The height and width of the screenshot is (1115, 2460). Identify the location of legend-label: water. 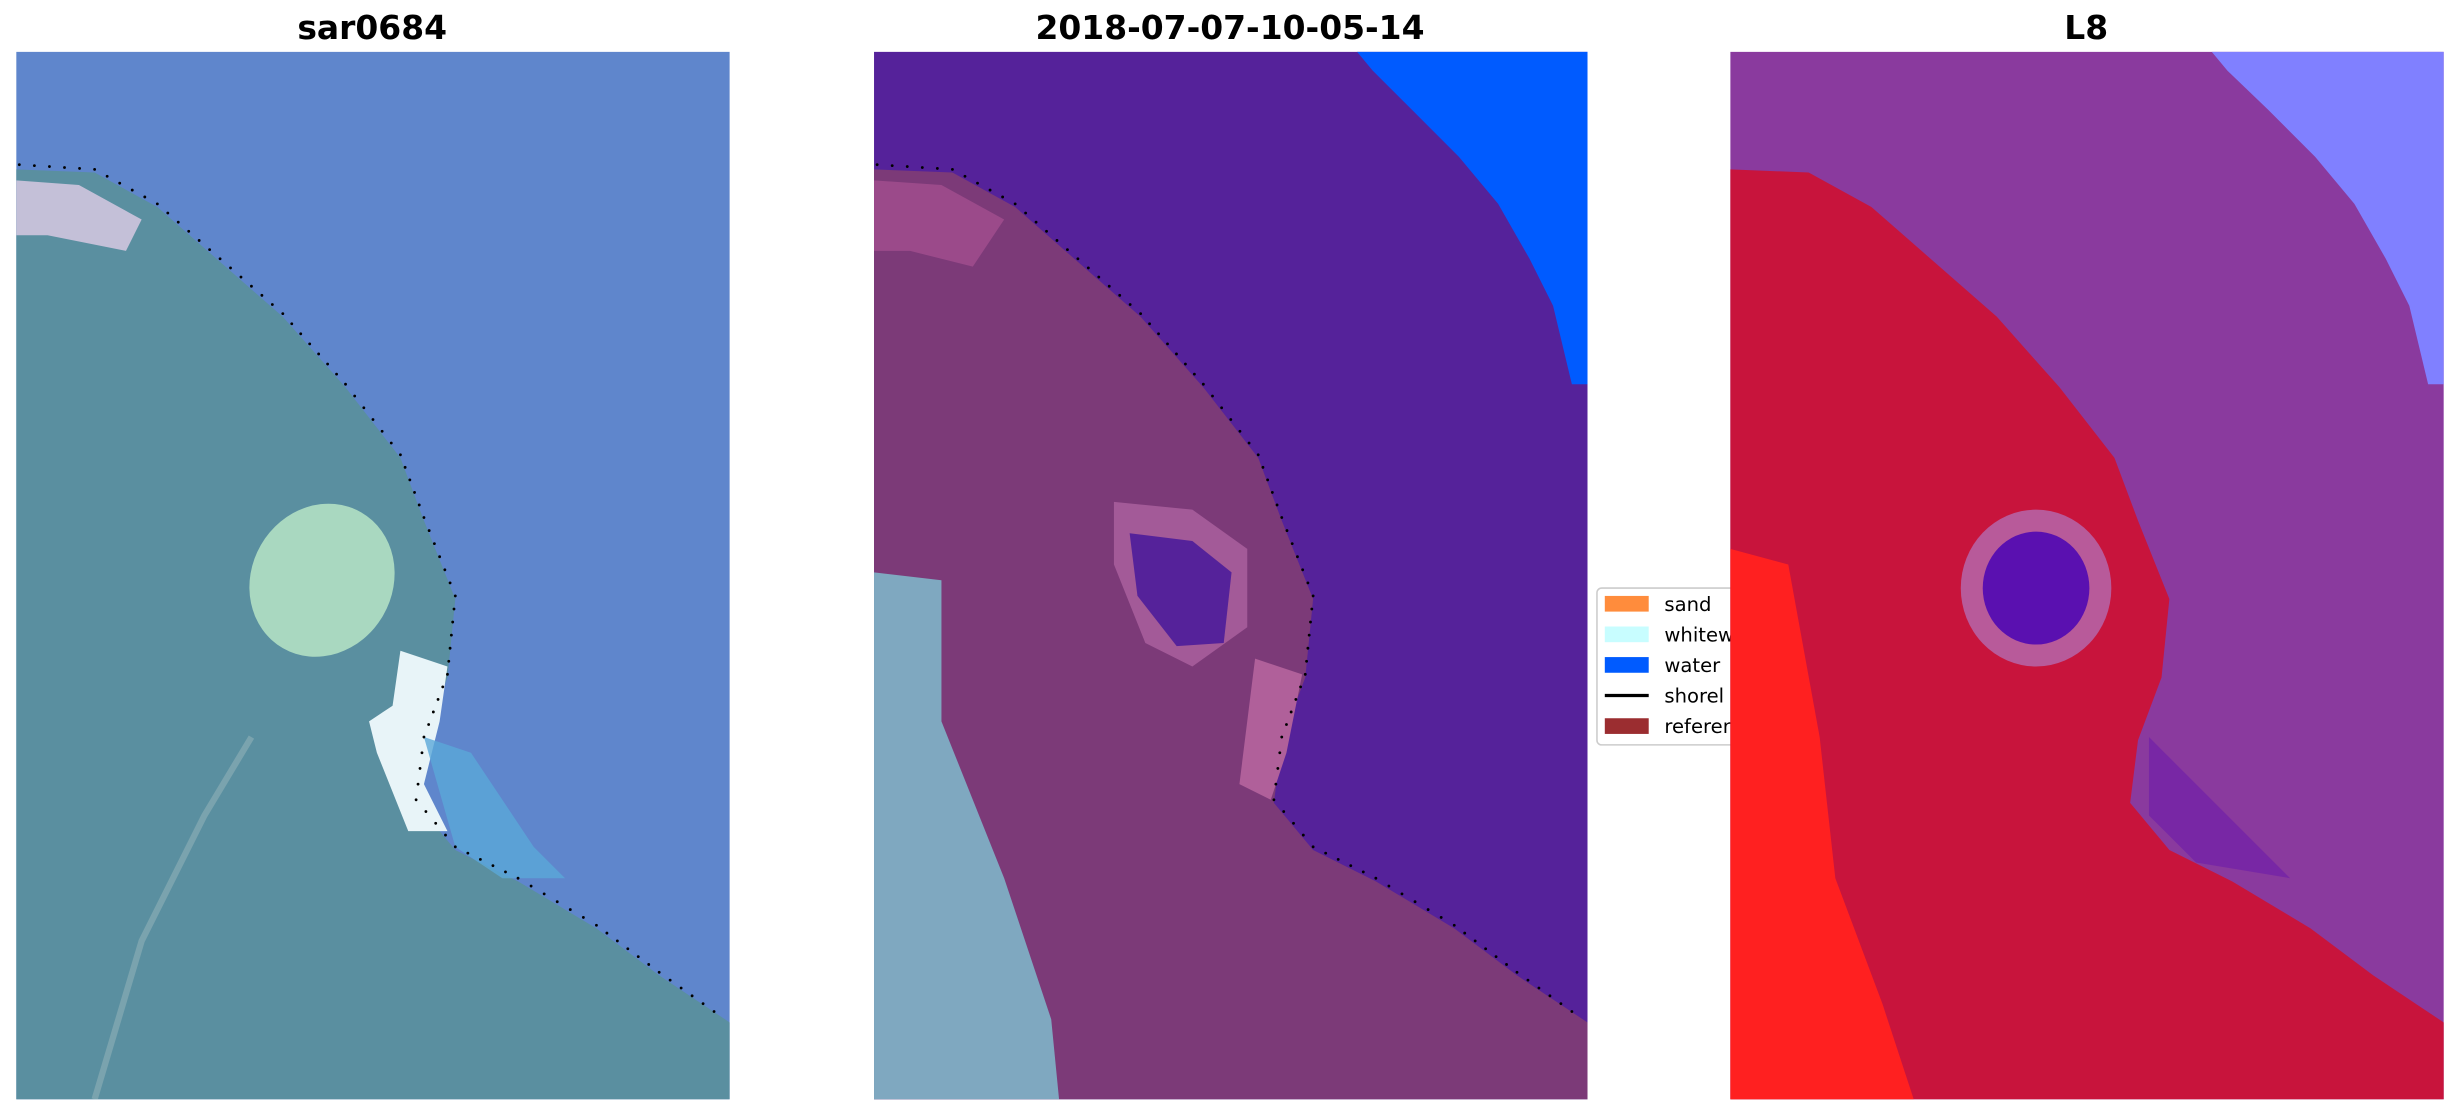
(1692, 665).